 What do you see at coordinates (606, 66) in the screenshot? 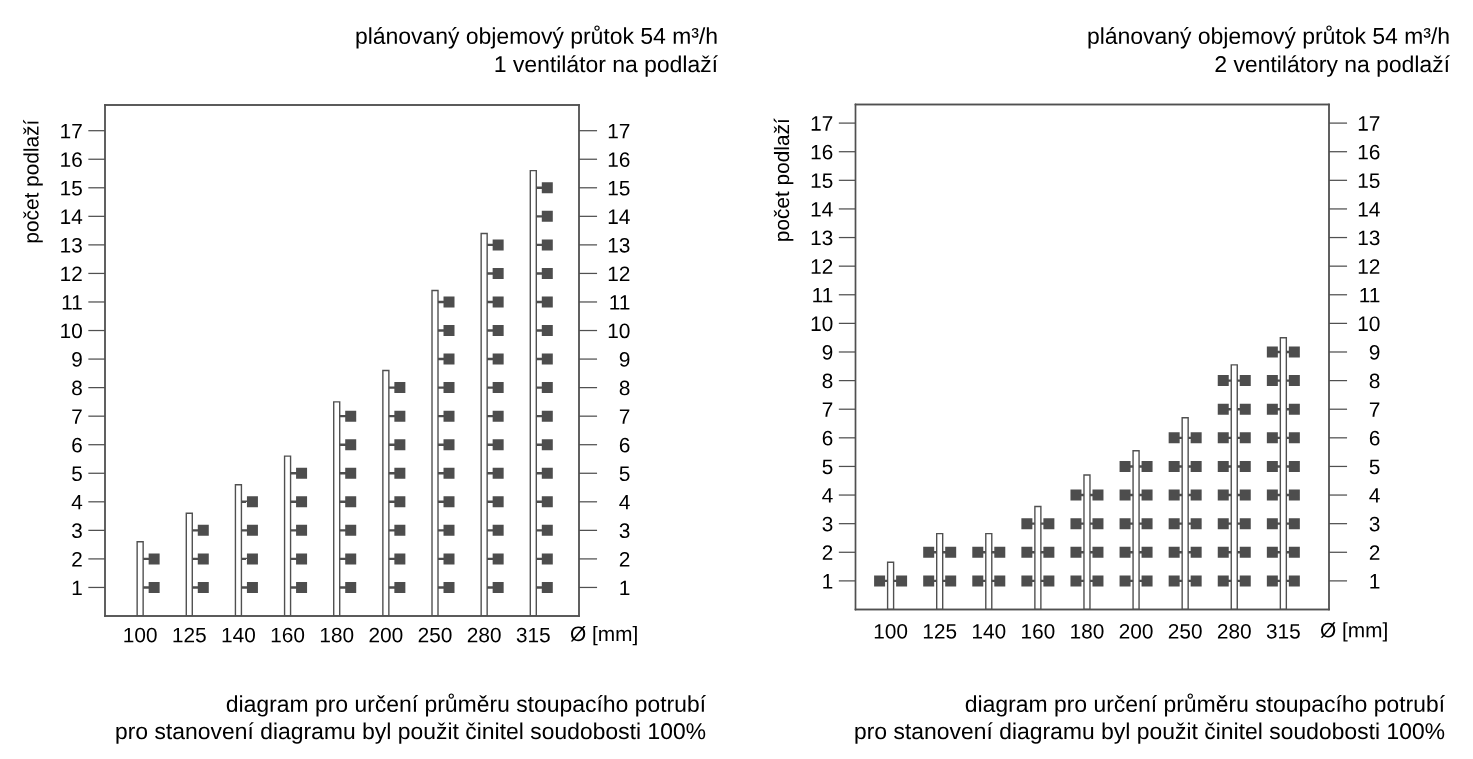
I see `chart-subtitle: 1 ventilátor na podlaží` at bounding box center [606, 66].